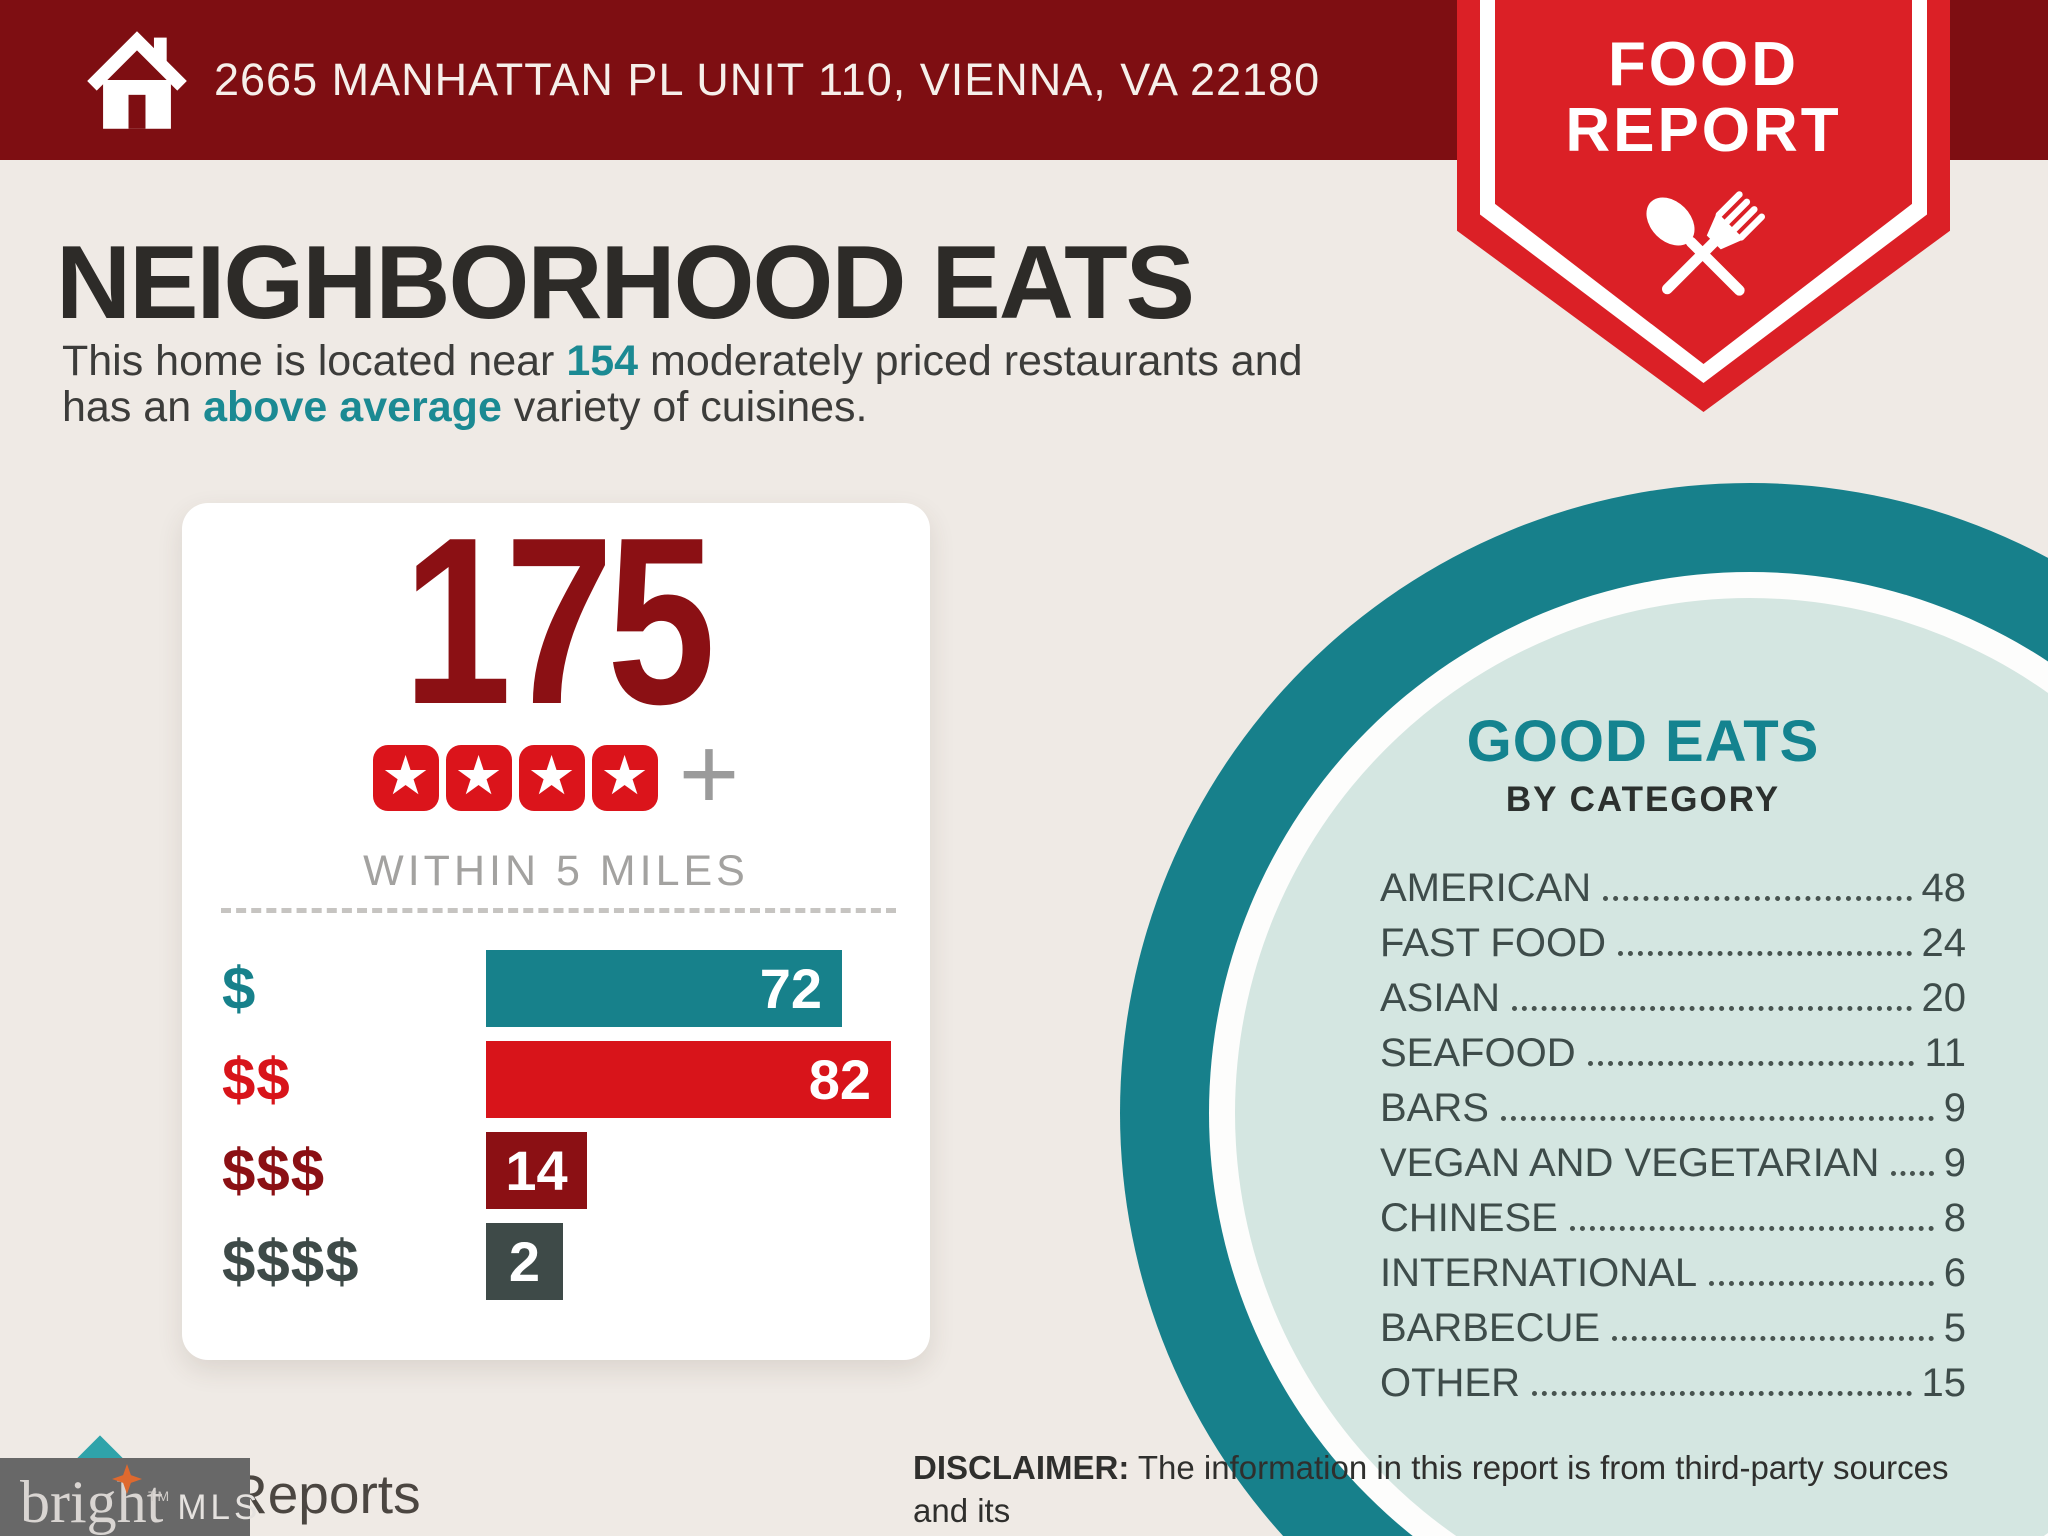 The width and height of the screenshot is (2048, 1536). What do you see at coordinates (1944, 1383) in the screenshot?
I see `category-count: 15` at bounding box center [1944, 1383].